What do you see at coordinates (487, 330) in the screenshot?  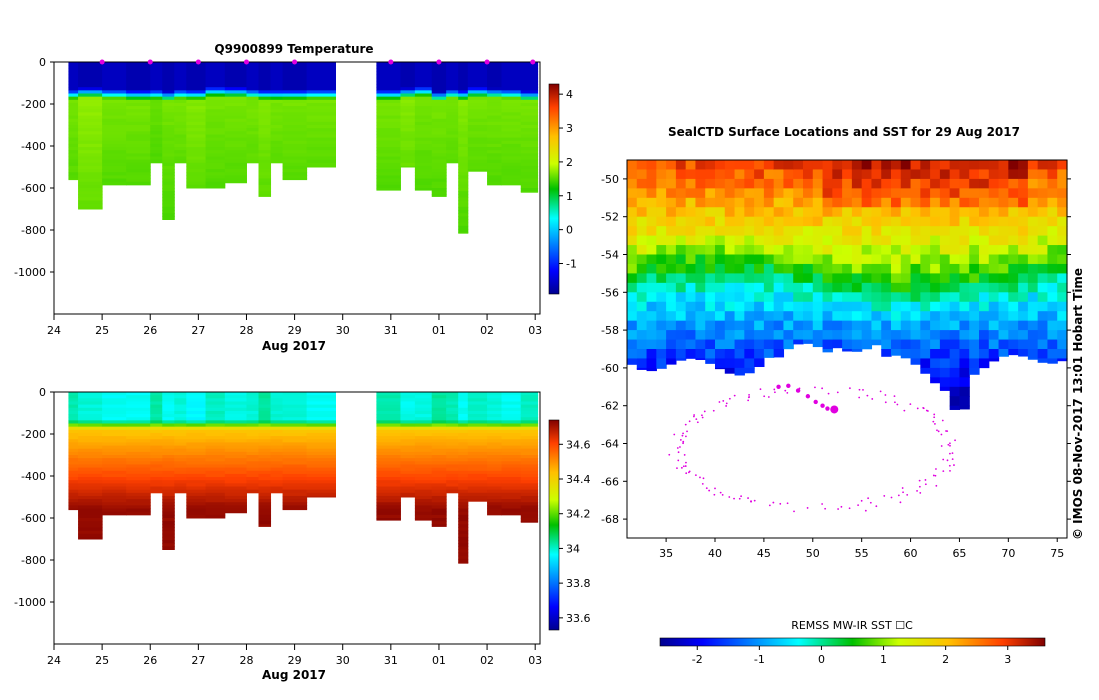 I see `x-tick-label: 02` at bounding box center [487, 330].